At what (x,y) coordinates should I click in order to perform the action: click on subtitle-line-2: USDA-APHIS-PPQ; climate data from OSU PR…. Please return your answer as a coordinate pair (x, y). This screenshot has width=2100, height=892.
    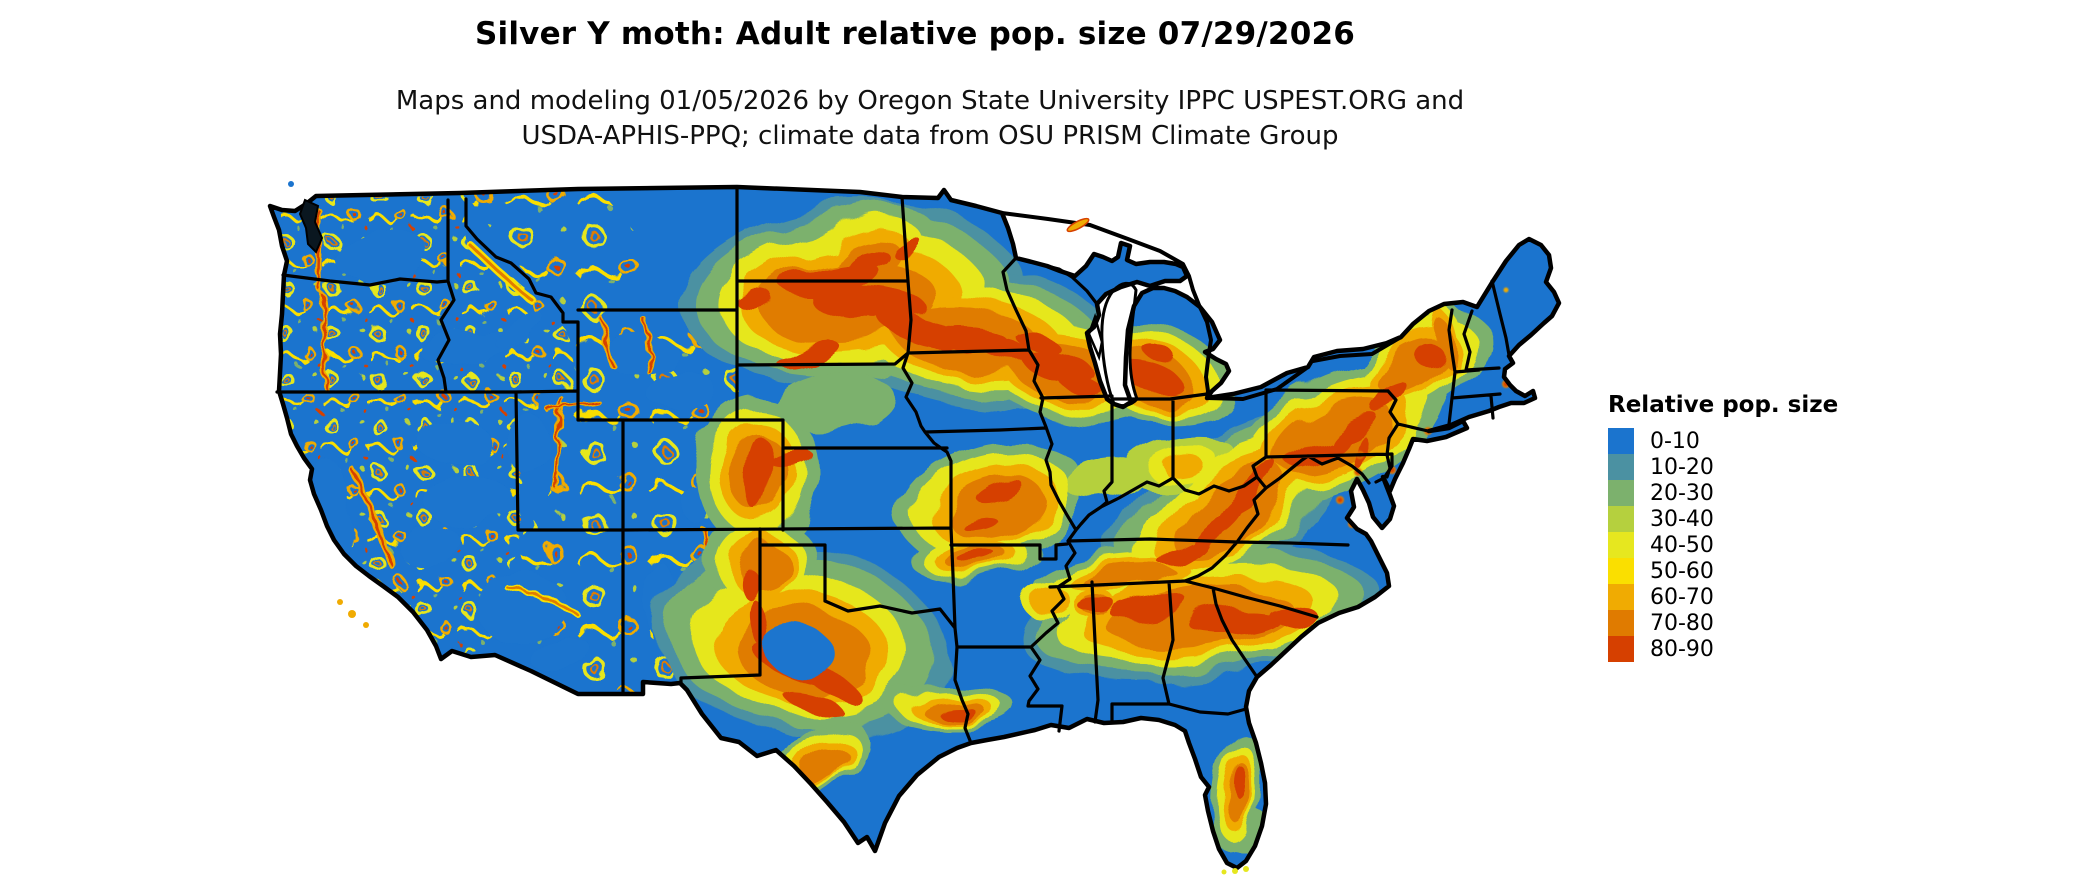
    Looking at the image, I should click on (930, 136).